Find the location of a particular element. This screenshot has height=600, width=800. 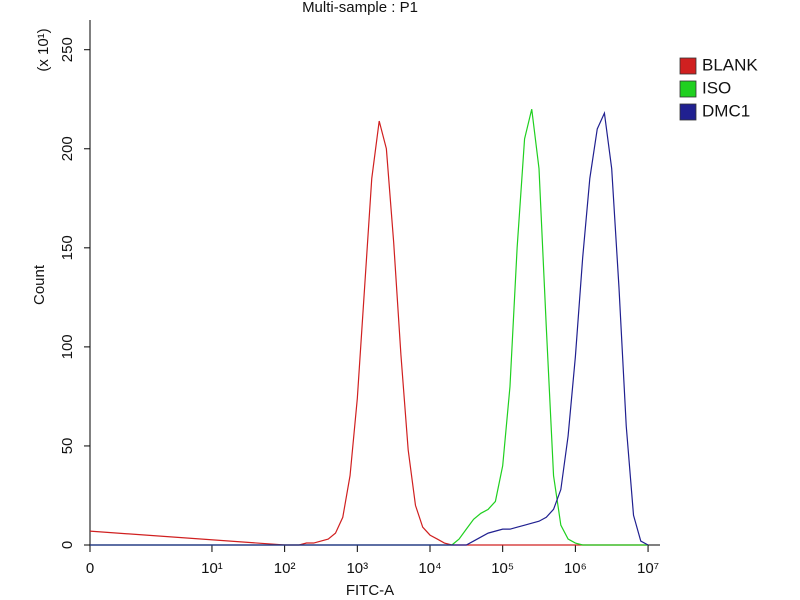

y-tick-label: 50 is located at coordinates (67, 446).